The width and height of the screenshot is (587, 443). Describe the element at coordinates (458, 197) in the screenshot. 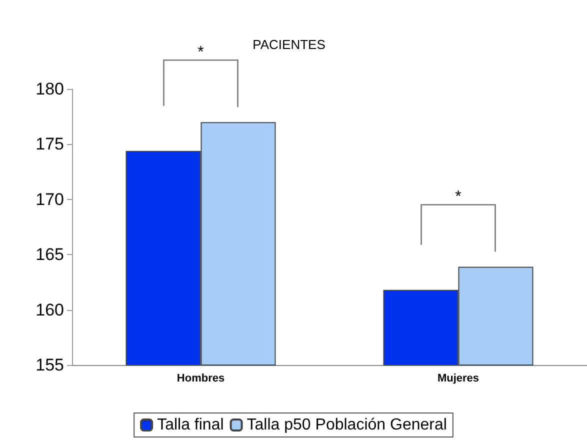

I see `annotation: *` at that location.